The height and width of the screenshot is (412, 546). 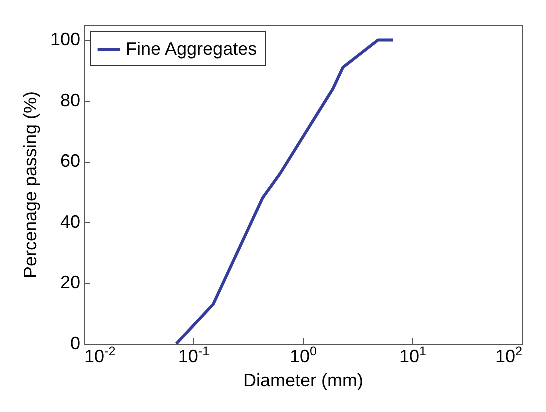 I want to click on x-tick-label: 10$^{2}$, so click(x=508, y=355).